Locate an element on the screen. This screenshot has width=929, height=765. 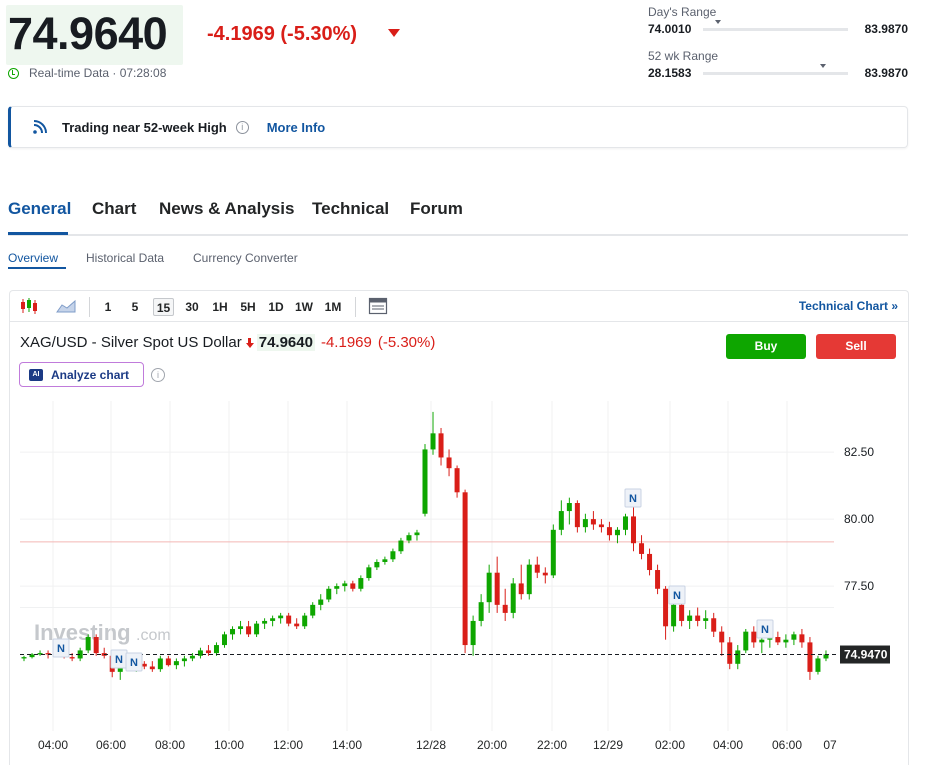
tab-general: General is located at coordinates (40, 208).